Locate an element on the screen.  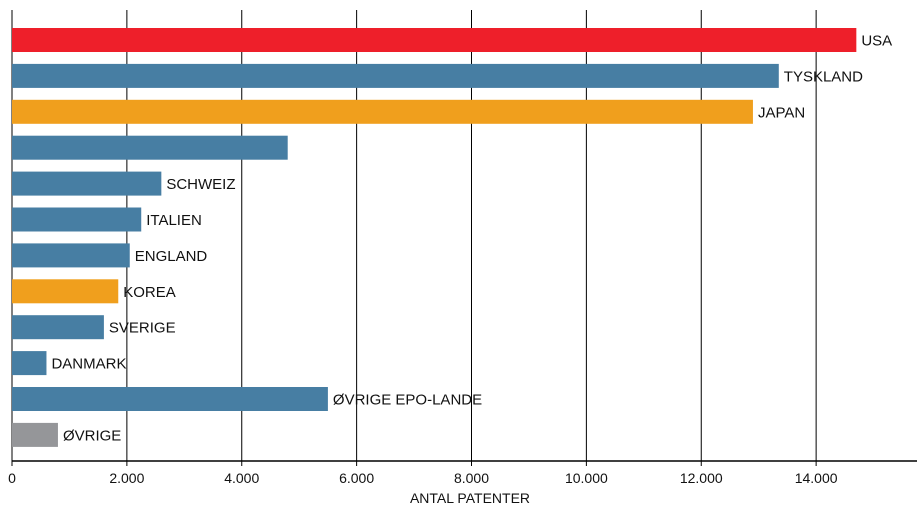
bar-label: ITALIEN is located at coordinates (174, 220).